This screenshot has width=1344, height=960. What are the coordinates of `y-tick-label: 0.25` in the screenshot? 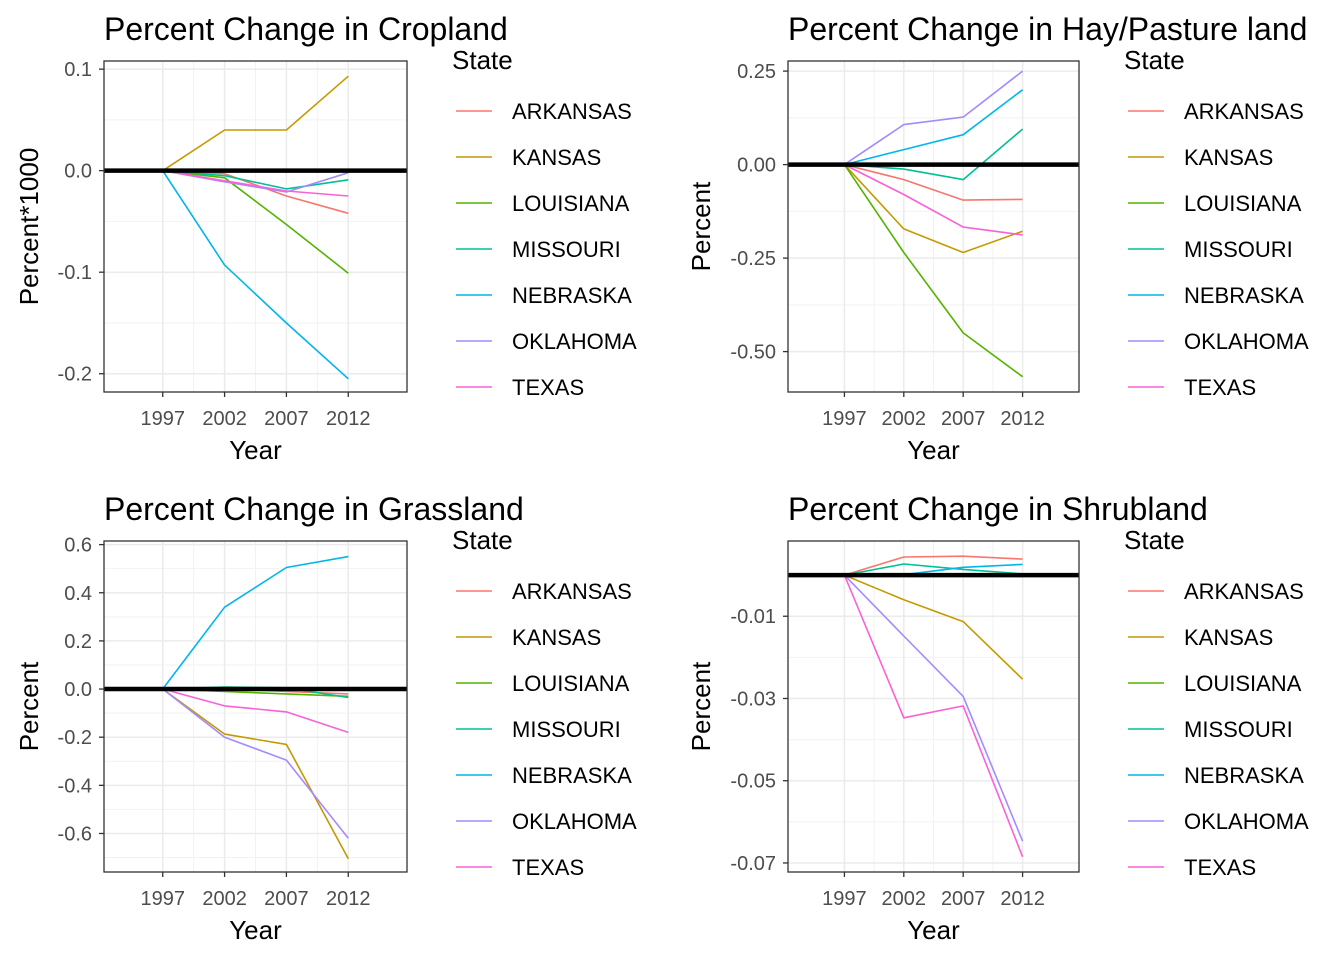 It's located at (756, 72).